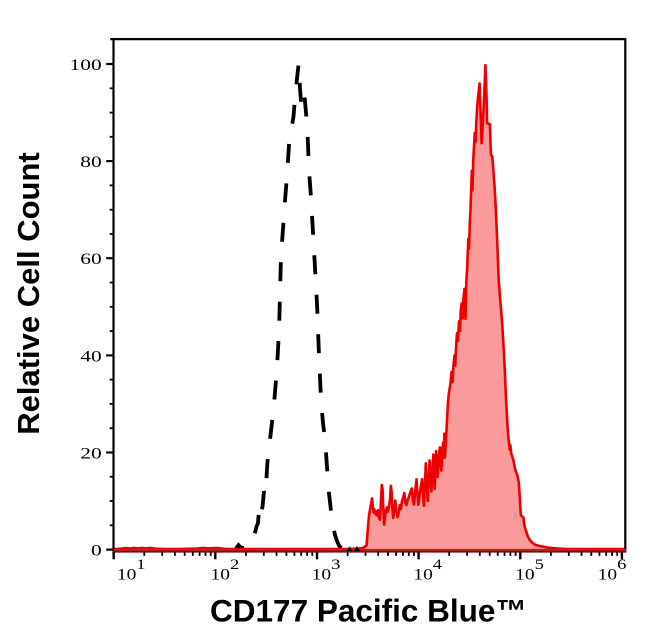 The height and width of the screenshot is (641, 646). Describe the element at coordinates (28, 293) in the screenshot. I see `svg-text: Relative Cell Count` at that location.